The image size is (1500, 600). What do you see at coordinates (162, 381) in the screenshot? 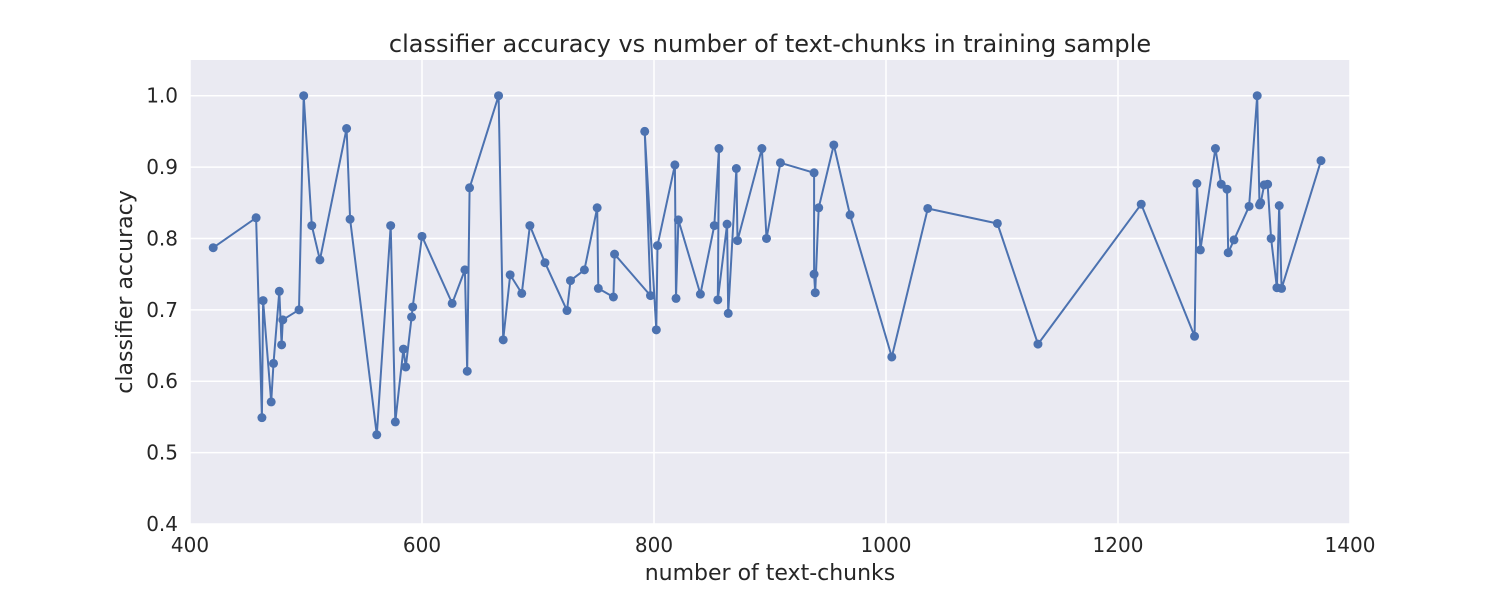
I see `y-tick-label: 0.6` at bounding box center [162, 381].